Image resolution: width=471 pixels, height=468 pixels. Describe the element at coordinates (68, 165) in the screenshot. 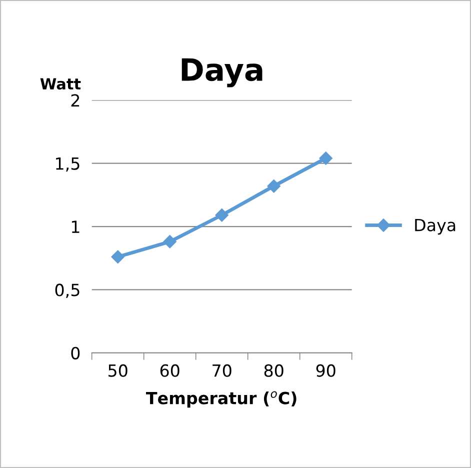

I see `y-tick-label: 1,5` at that location.